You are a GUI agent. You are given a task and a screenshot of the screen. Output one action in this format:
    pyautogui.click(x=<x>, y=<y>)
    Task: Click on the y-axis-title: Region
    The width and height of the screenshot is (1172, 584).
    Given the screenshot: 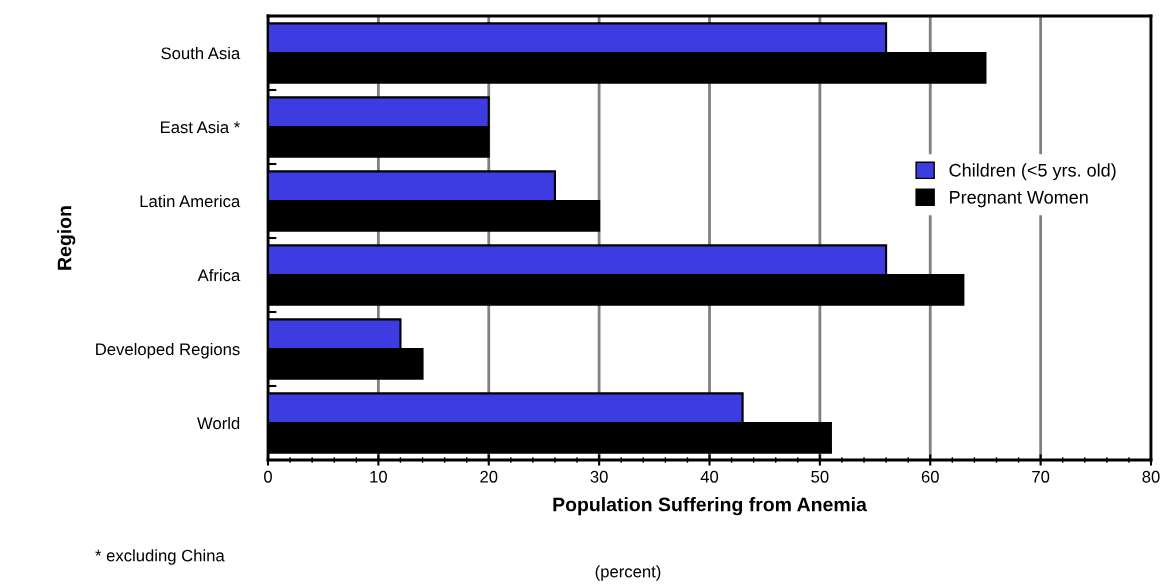 What is the action you would take?
    pyautogui.click(x=66, y=238)
    